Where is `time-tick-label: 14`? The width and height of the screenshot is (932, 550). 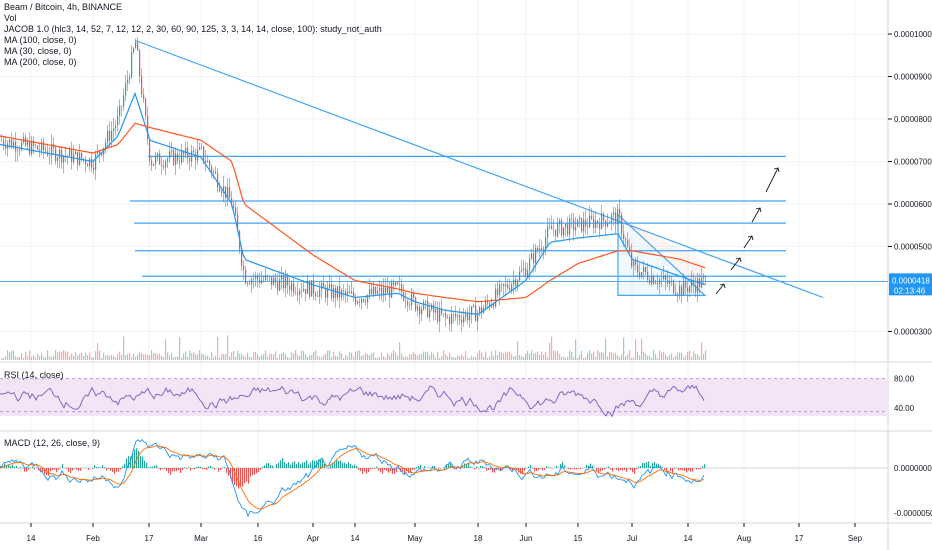 time-tick-label: 14 is located at coordinates (688, 538).